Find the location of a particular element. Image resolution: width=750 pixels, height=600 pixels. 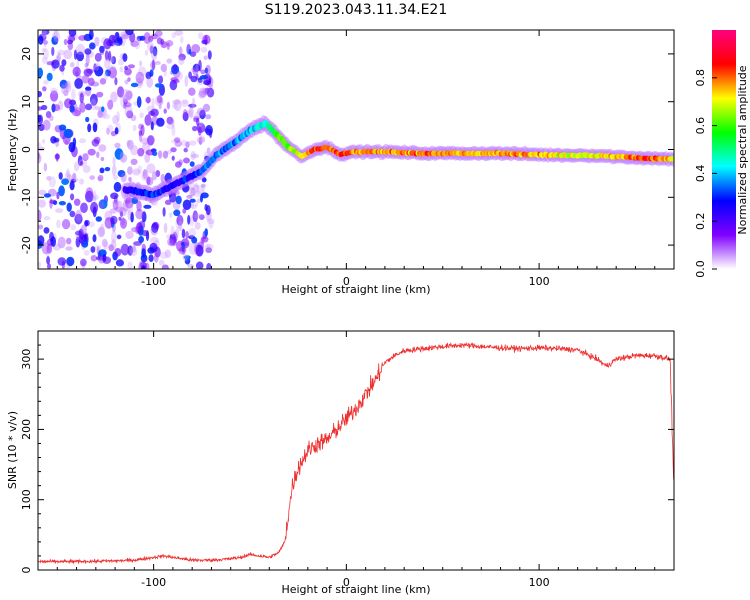

y-tick-label: 100 is located at coordinates (26, 499).